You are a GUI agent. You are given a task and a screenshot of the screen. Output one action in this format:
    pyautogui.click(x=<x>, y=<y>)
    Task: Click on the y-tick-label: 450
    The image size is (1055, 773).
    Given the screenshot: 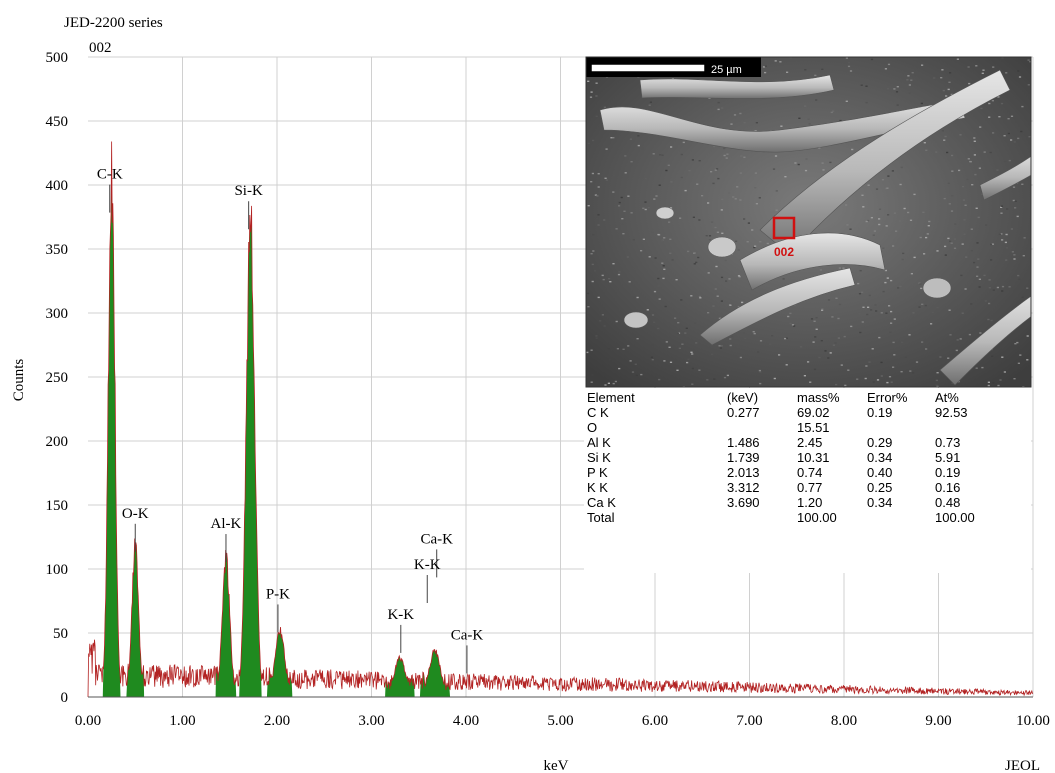 What is the action you would take?
    pyautogui.click(x=57, y=122)
    